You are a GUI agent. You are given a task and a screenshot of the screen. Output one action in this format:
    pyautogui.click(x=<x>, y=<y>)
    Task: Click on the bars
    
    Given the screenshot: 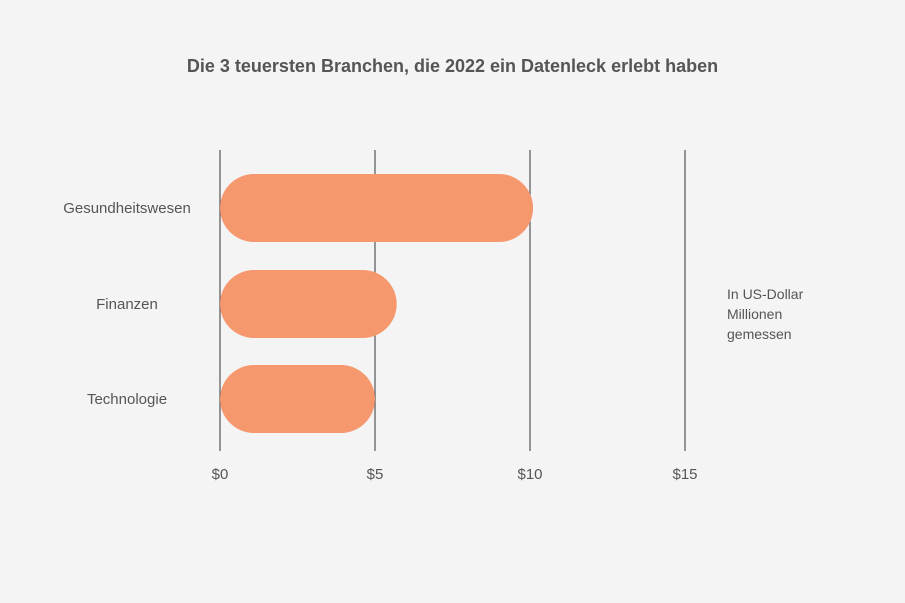 What is the action you would take?
    pyautogui.click(x=377, y=303)
    